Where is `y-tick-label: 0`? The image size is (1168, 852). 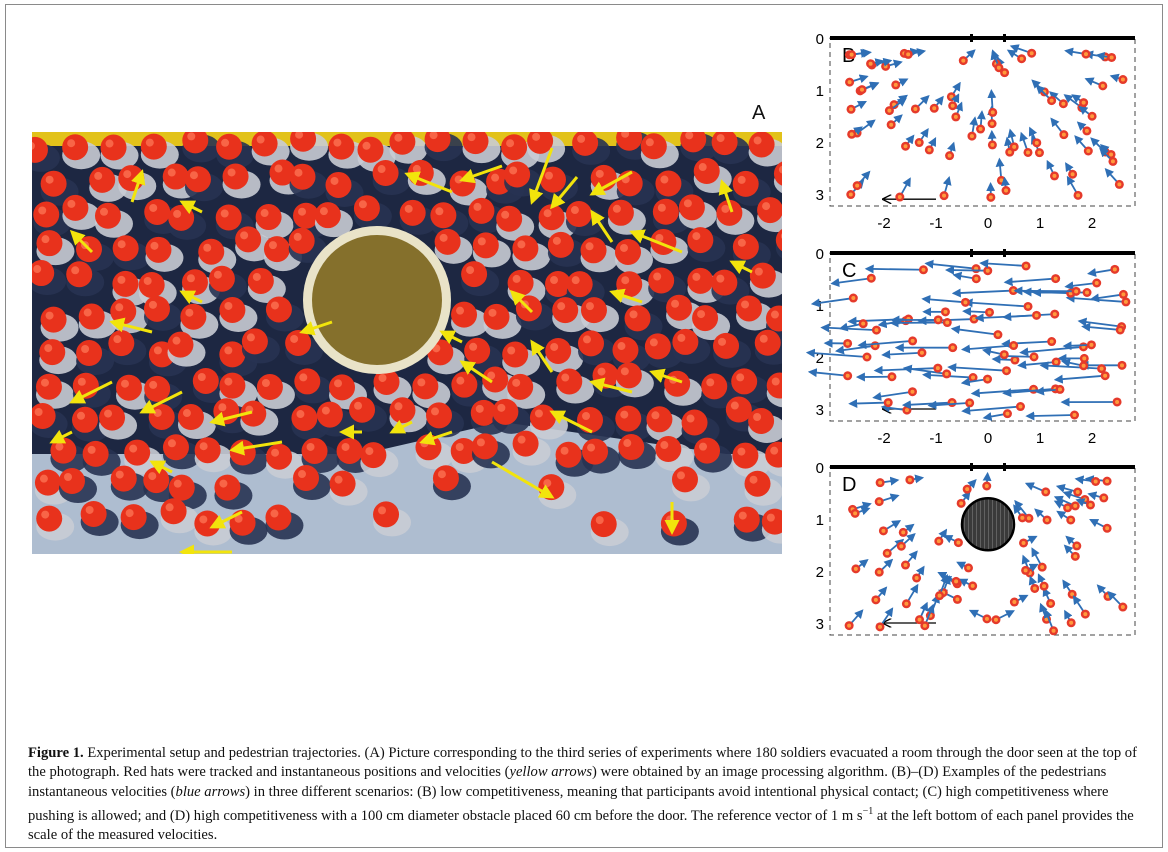 y-tick-label: 0 is located at coordinates (820, 468).